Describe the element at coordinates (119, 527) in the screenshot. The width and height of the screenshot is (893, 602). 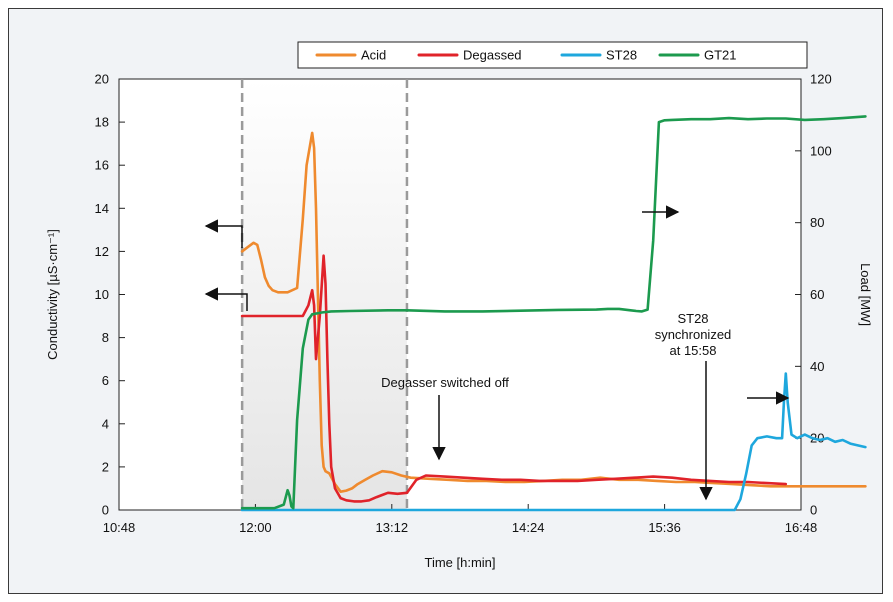
I see `x-tick-label: 10:48` at that location.